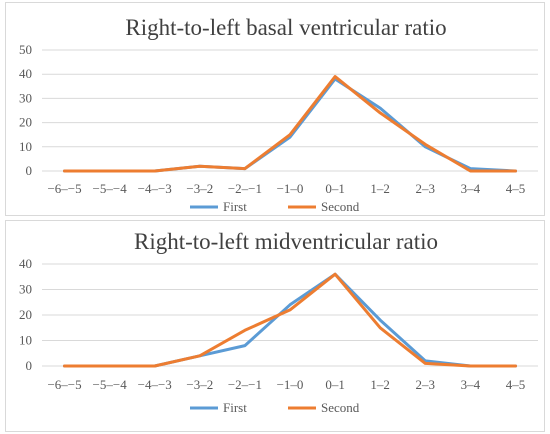  I want to click on chart-title: Right-to-left basal ventricular ratio, so click(285, 27).